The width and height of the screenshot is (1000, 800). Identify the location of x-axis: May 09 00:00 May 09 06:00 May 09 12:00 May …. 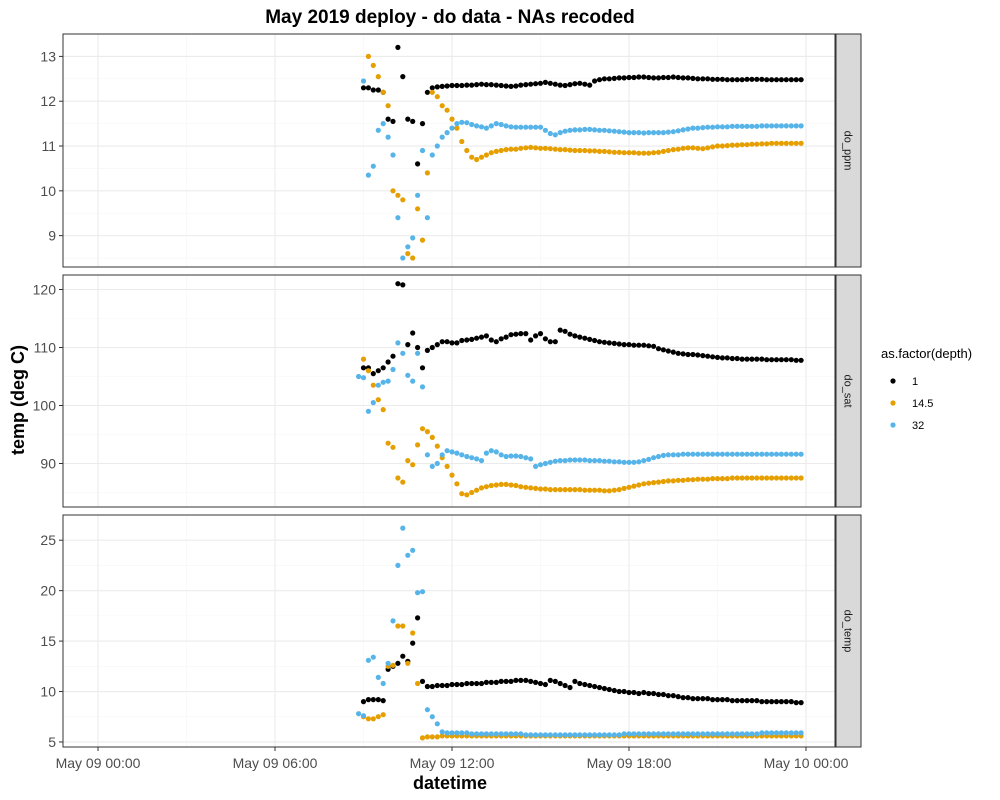
(452, 759).